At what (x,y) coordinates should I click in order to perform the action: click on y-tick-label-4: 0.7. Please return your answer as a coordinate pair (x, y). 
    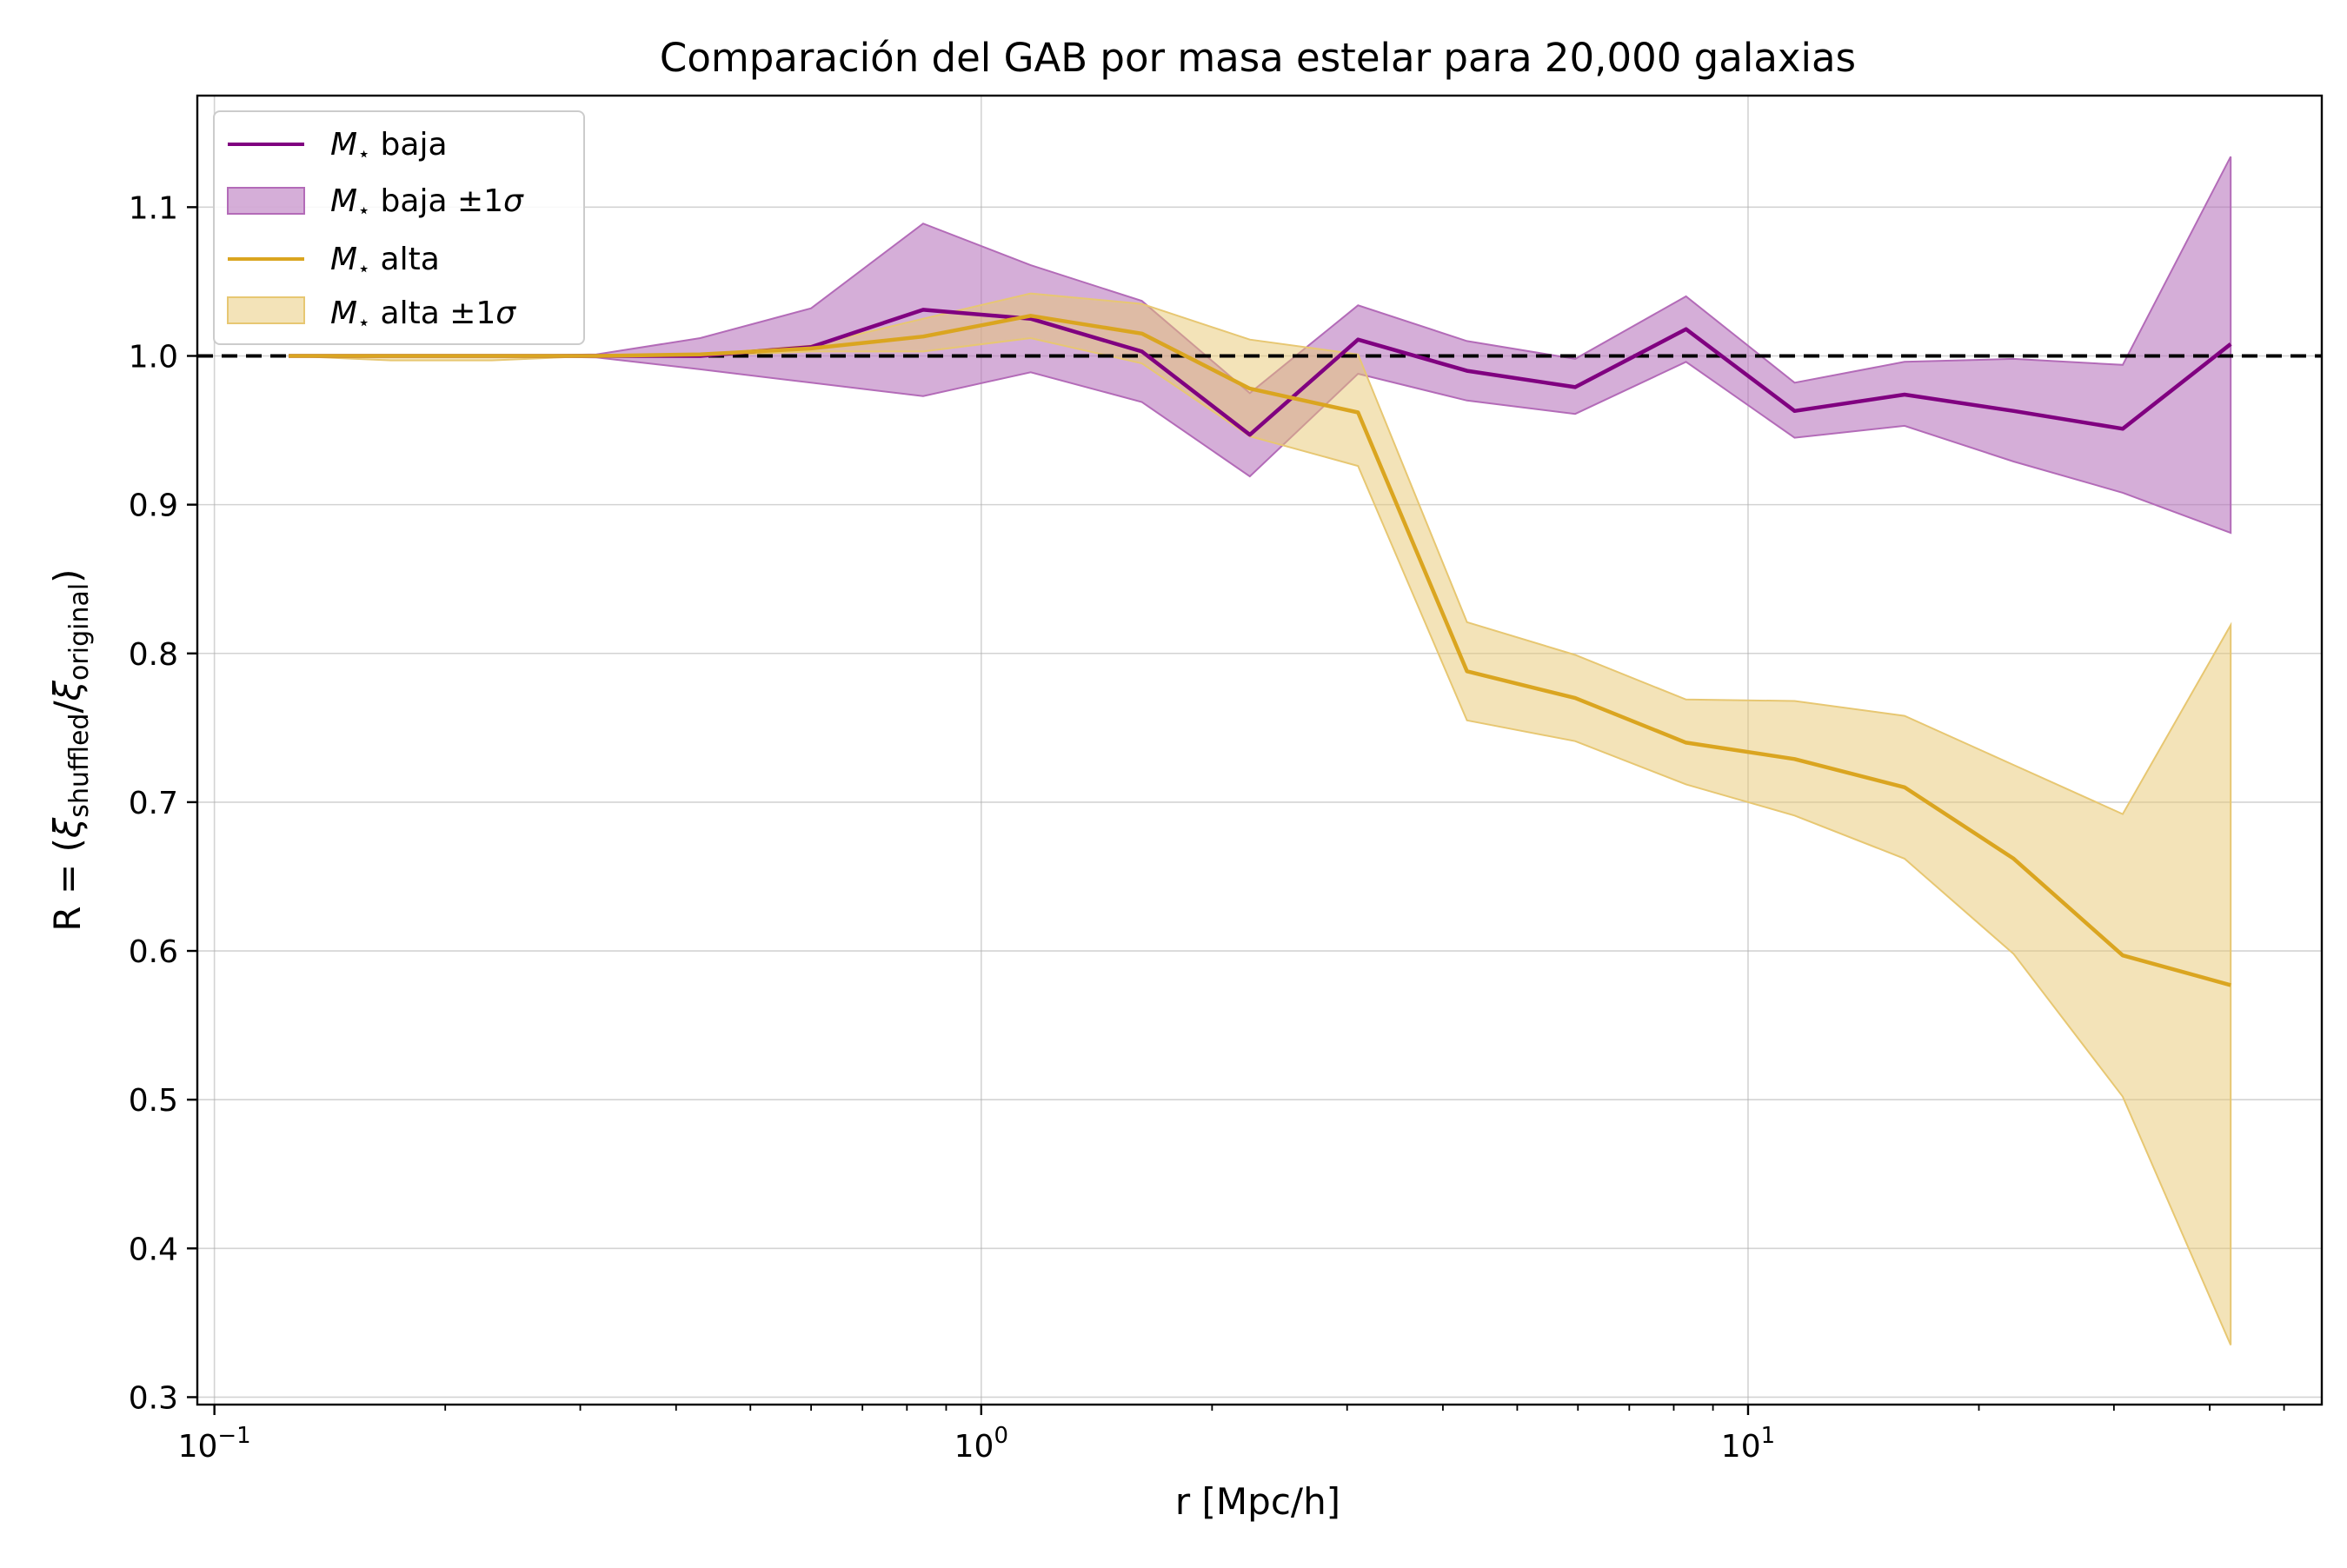
    Looking at the image, I should click on (154, 803).